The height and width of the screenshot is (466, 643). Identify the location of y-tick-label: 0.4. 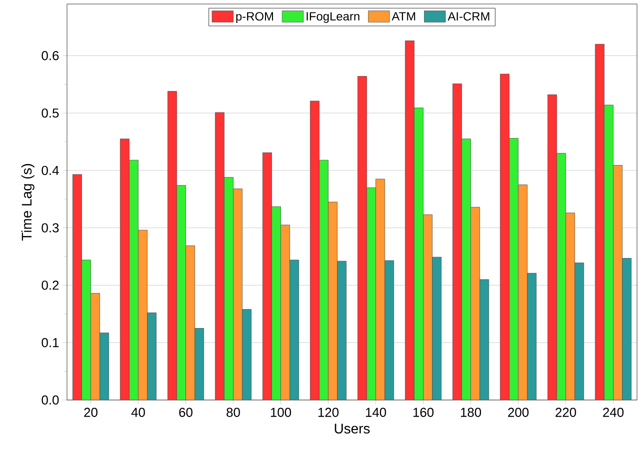
(50, 171).